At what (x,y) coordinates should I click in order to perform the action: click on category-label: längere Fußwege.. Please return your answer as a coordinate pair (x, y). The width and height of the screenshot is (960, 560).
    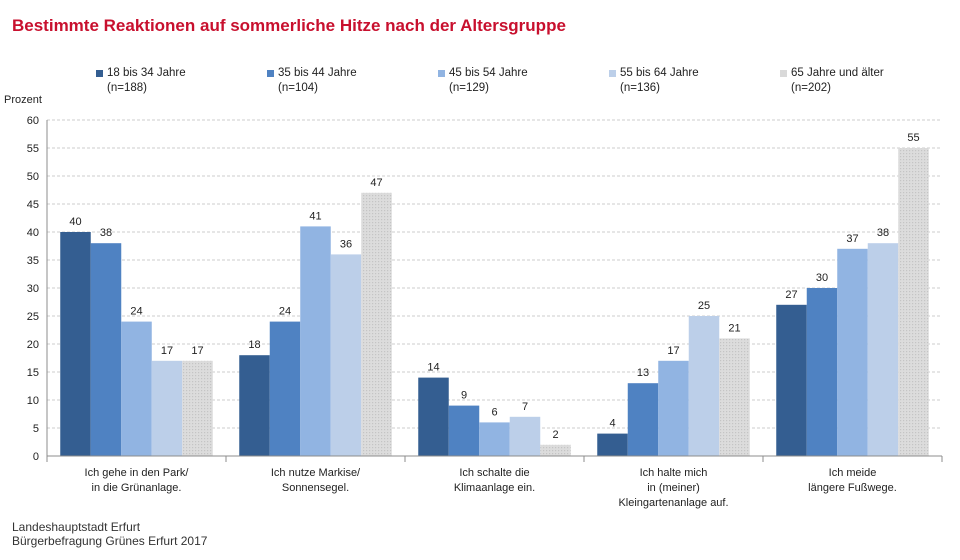
    Looking at the image, I should click on (852, 488).